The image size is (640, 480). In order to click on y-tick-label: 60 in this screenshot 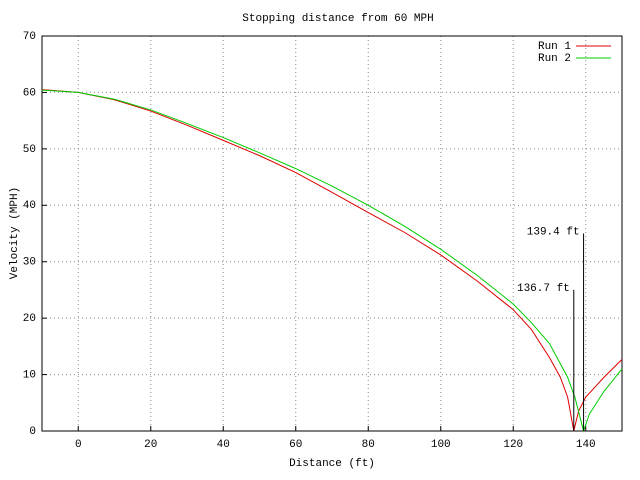, I will do `click(29, 93)`.